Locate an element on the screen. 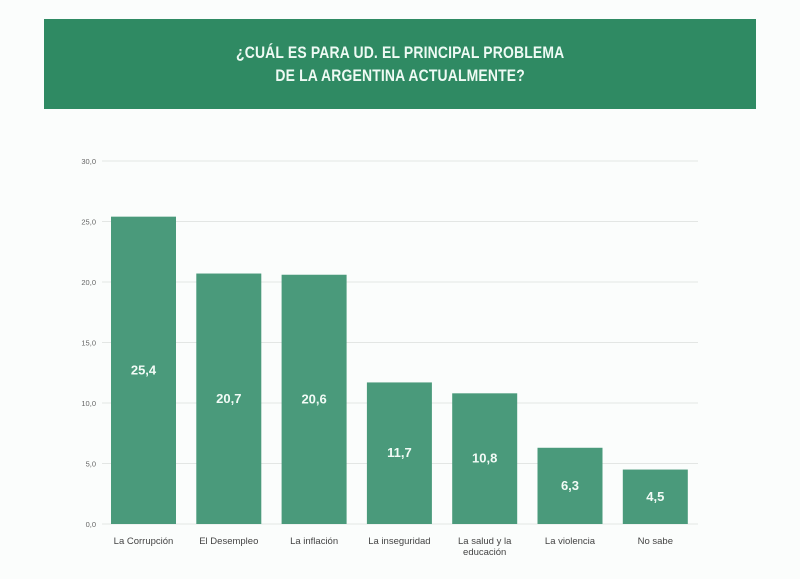 Image resolution: width=800 pixels, height=579 pixels. data-label: 10,8 is located at coordinates (484, 458).